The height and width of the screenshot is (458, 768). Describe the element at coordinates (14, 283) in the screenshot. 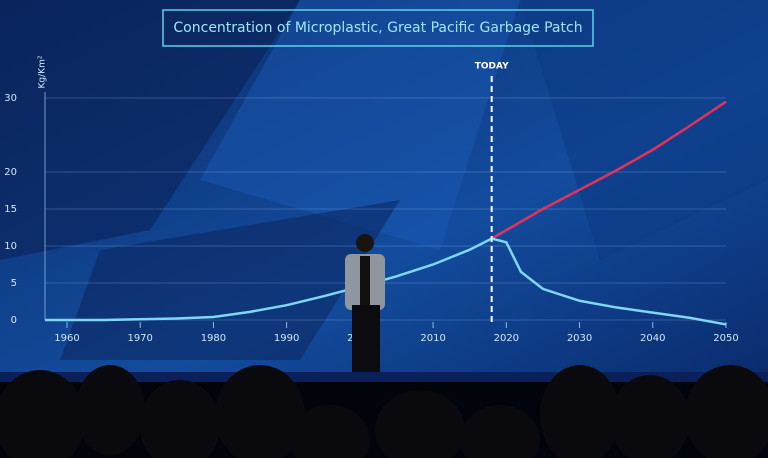

I see `y-tick-label: 5` at that location.